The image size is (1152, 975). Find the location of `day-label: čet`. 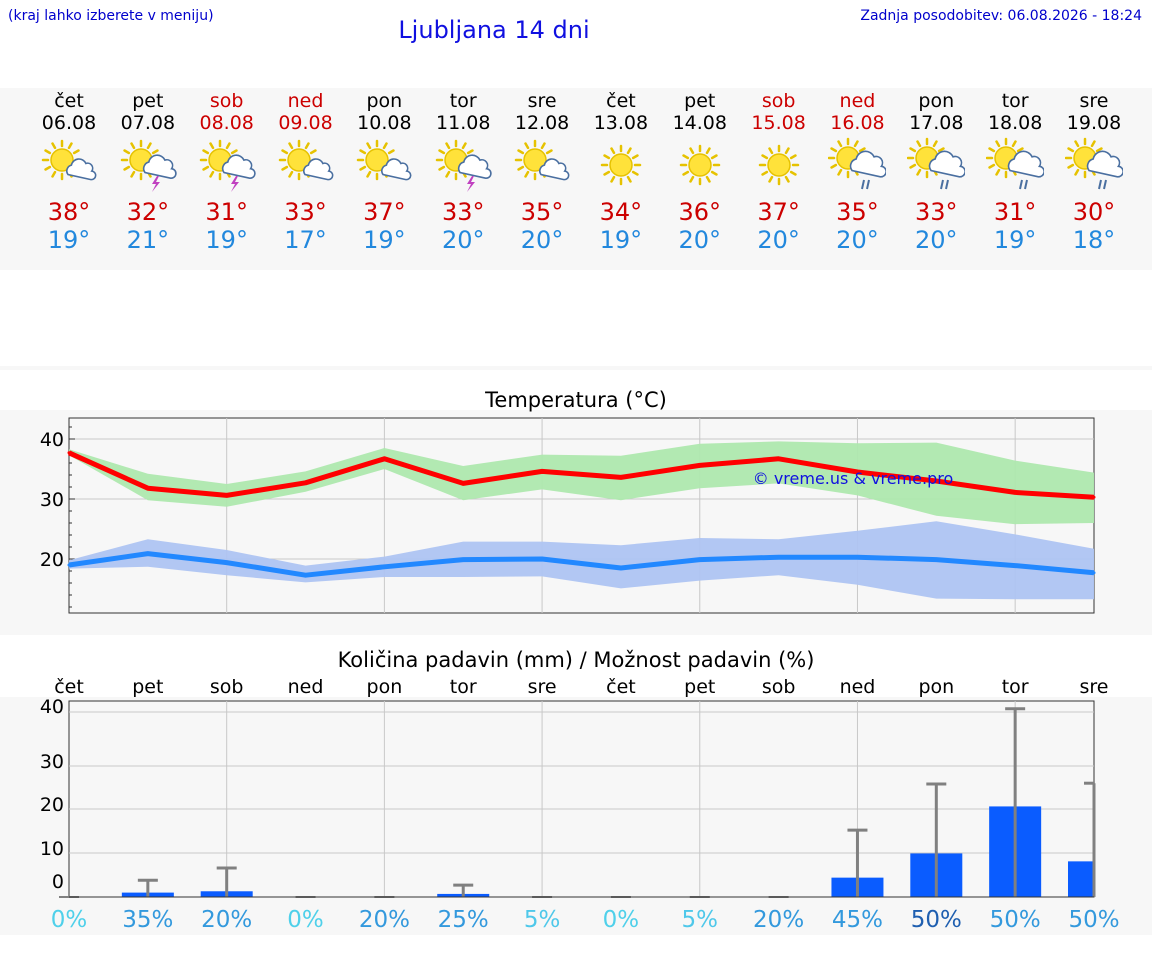

day-label: čet is located at coordinates (621, 687).